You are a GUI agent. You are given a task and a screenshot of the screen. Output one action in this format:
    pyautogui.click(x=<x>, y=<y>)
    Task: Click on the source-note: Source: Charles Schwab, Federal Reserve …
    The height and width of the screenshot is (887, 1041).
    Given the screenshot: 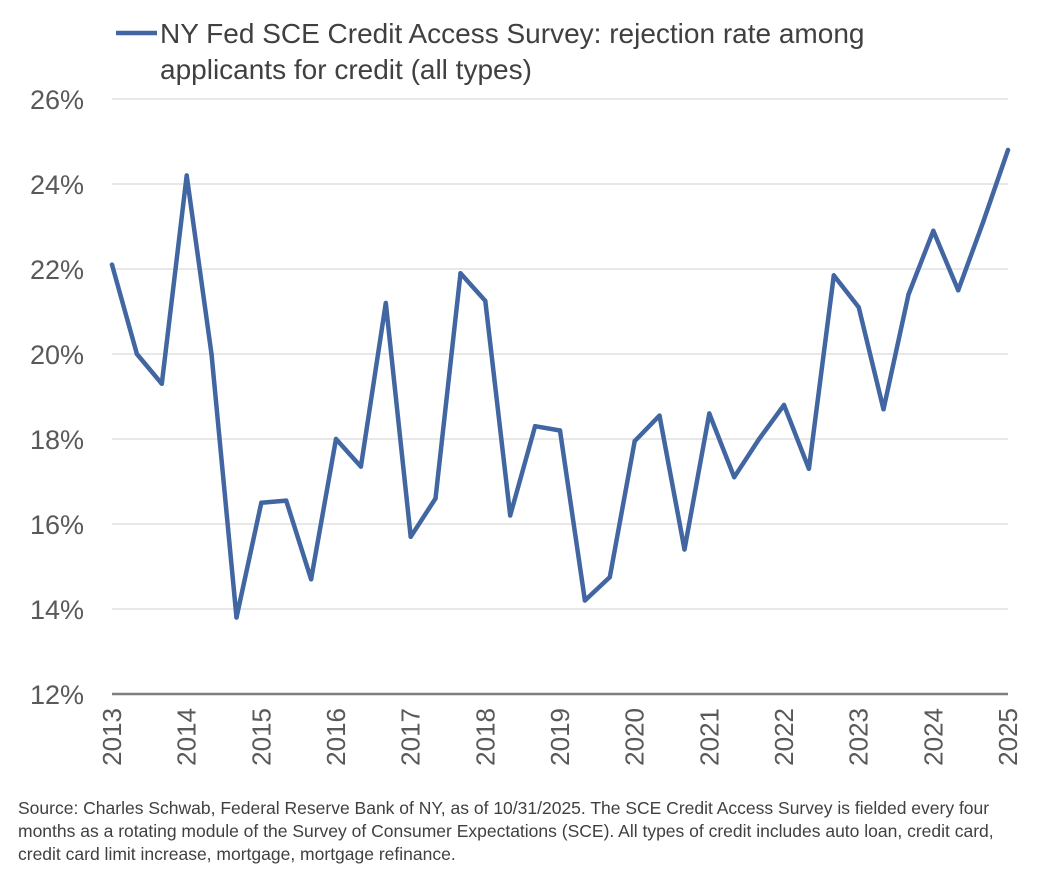 What is the action you would take?
    pyautogui.click(x=506, y=831)
    